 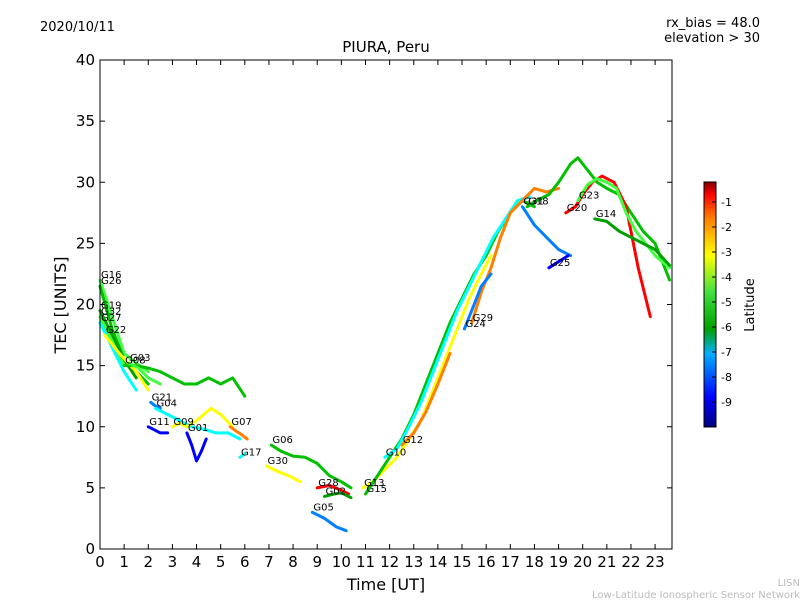 I want to click on series-label-g05: G05, so click(x=323, y=507).